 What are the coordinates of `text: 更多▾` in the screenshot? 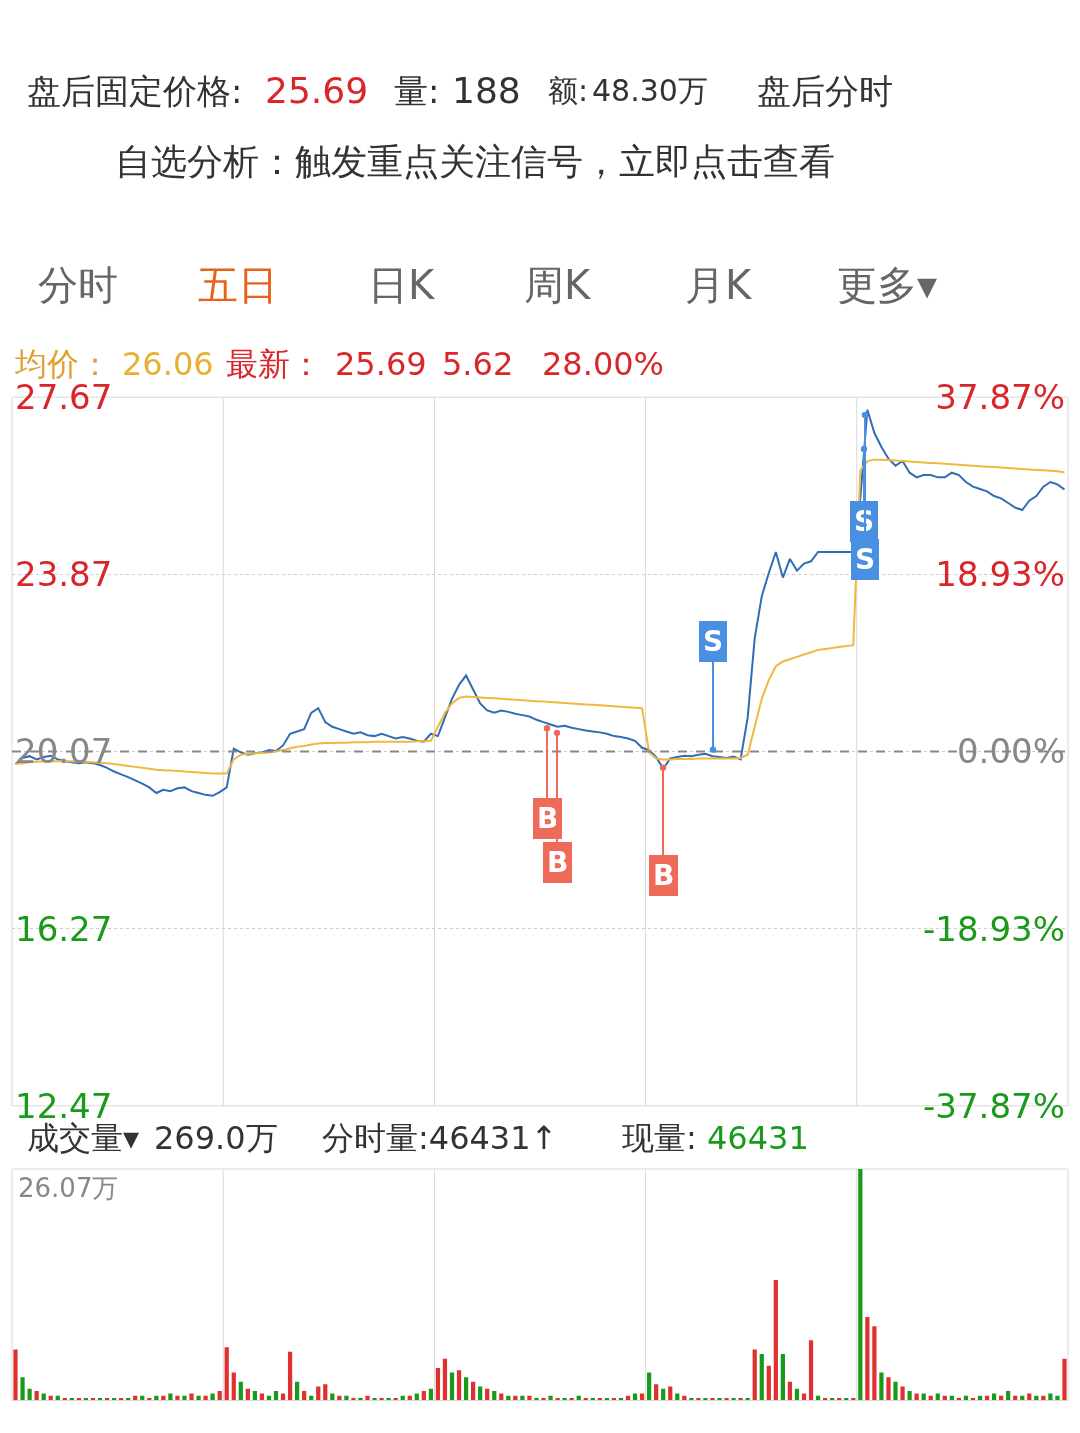 It's located at (887, 285).